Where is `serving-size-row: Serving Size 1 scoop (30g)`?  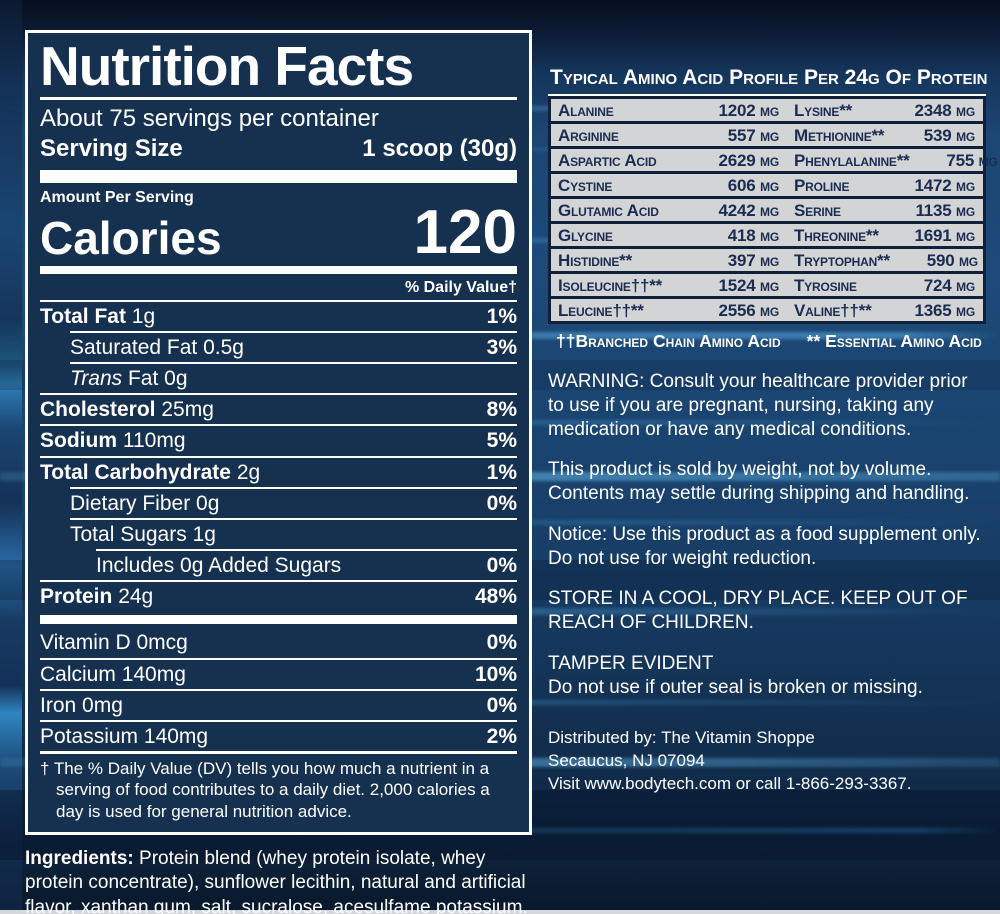 serving-size-row: Serving Size 1 scoop (30g) is located at coordinates (278, 149).